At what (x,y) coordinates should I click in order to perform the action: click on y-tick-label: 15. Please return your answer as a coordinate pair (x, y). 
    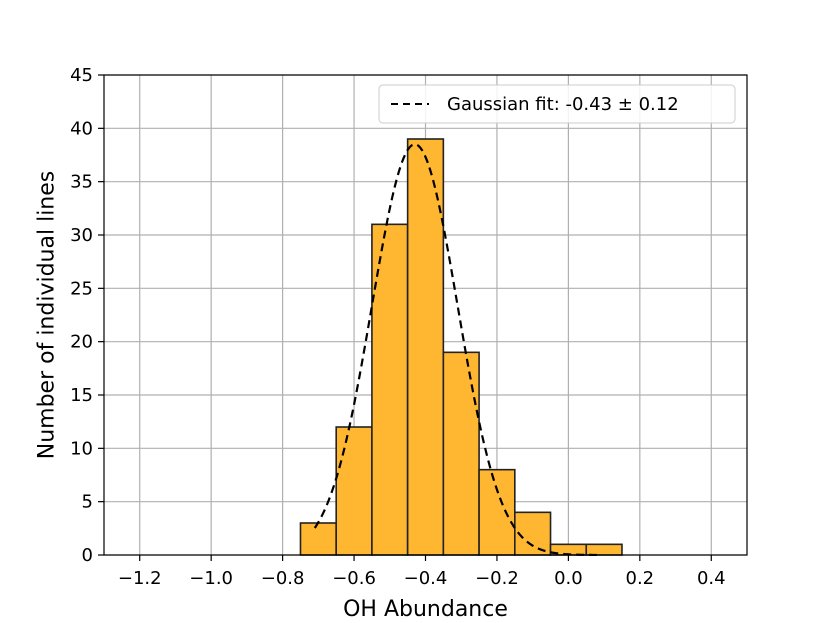
    Looking at the image, I should click on (81, 395).